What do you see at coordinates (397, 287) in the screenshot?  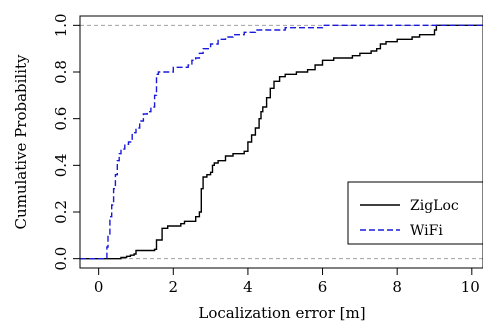 I see `x-tick-label: 8` at bounding box center [397, 287].